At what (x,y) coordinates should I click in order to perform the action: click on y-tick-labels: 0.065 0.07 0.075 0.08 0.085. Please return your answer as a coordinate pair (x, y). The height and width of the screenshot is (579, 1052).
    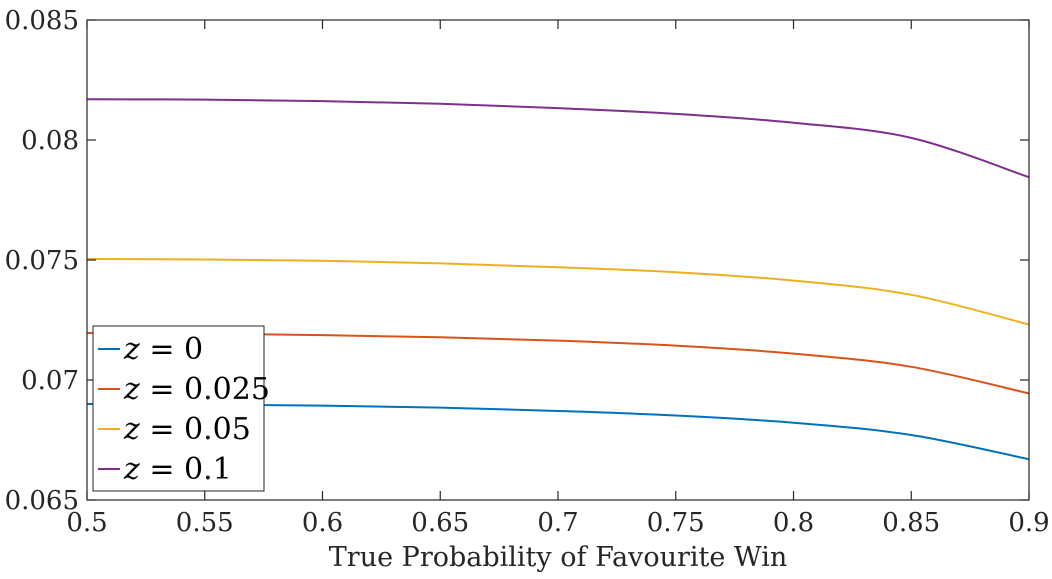
    Looking at the image, I should click on (42, 261).